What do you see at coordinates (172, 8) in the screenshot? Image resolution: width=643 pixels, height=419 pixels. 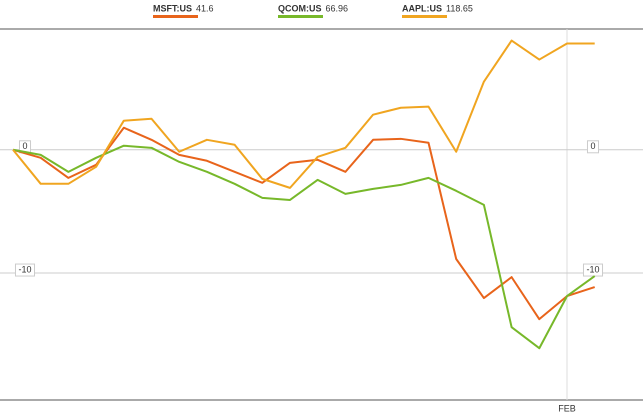 I see `legend-name: MSFT:US` at bounding box center [172, 8].